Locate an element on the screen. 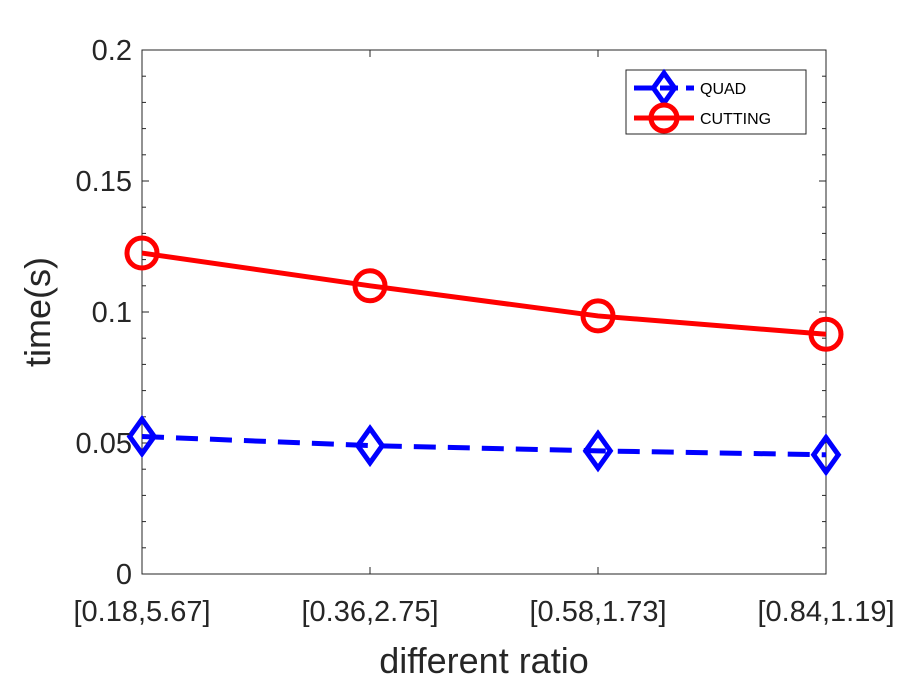  x-tick-label: [0.58,1.73] is located at coordinates (597, 612).